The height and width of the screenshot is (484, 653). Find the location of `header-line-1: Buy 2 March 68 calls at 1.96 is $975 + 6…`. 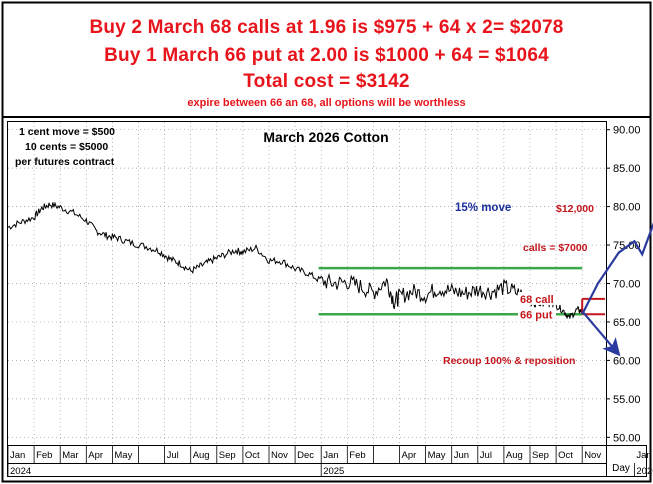

header-line-1: Buy 2 March 68 calls at 1.96 is $975 + 6… is located at coordinates (326, 27).